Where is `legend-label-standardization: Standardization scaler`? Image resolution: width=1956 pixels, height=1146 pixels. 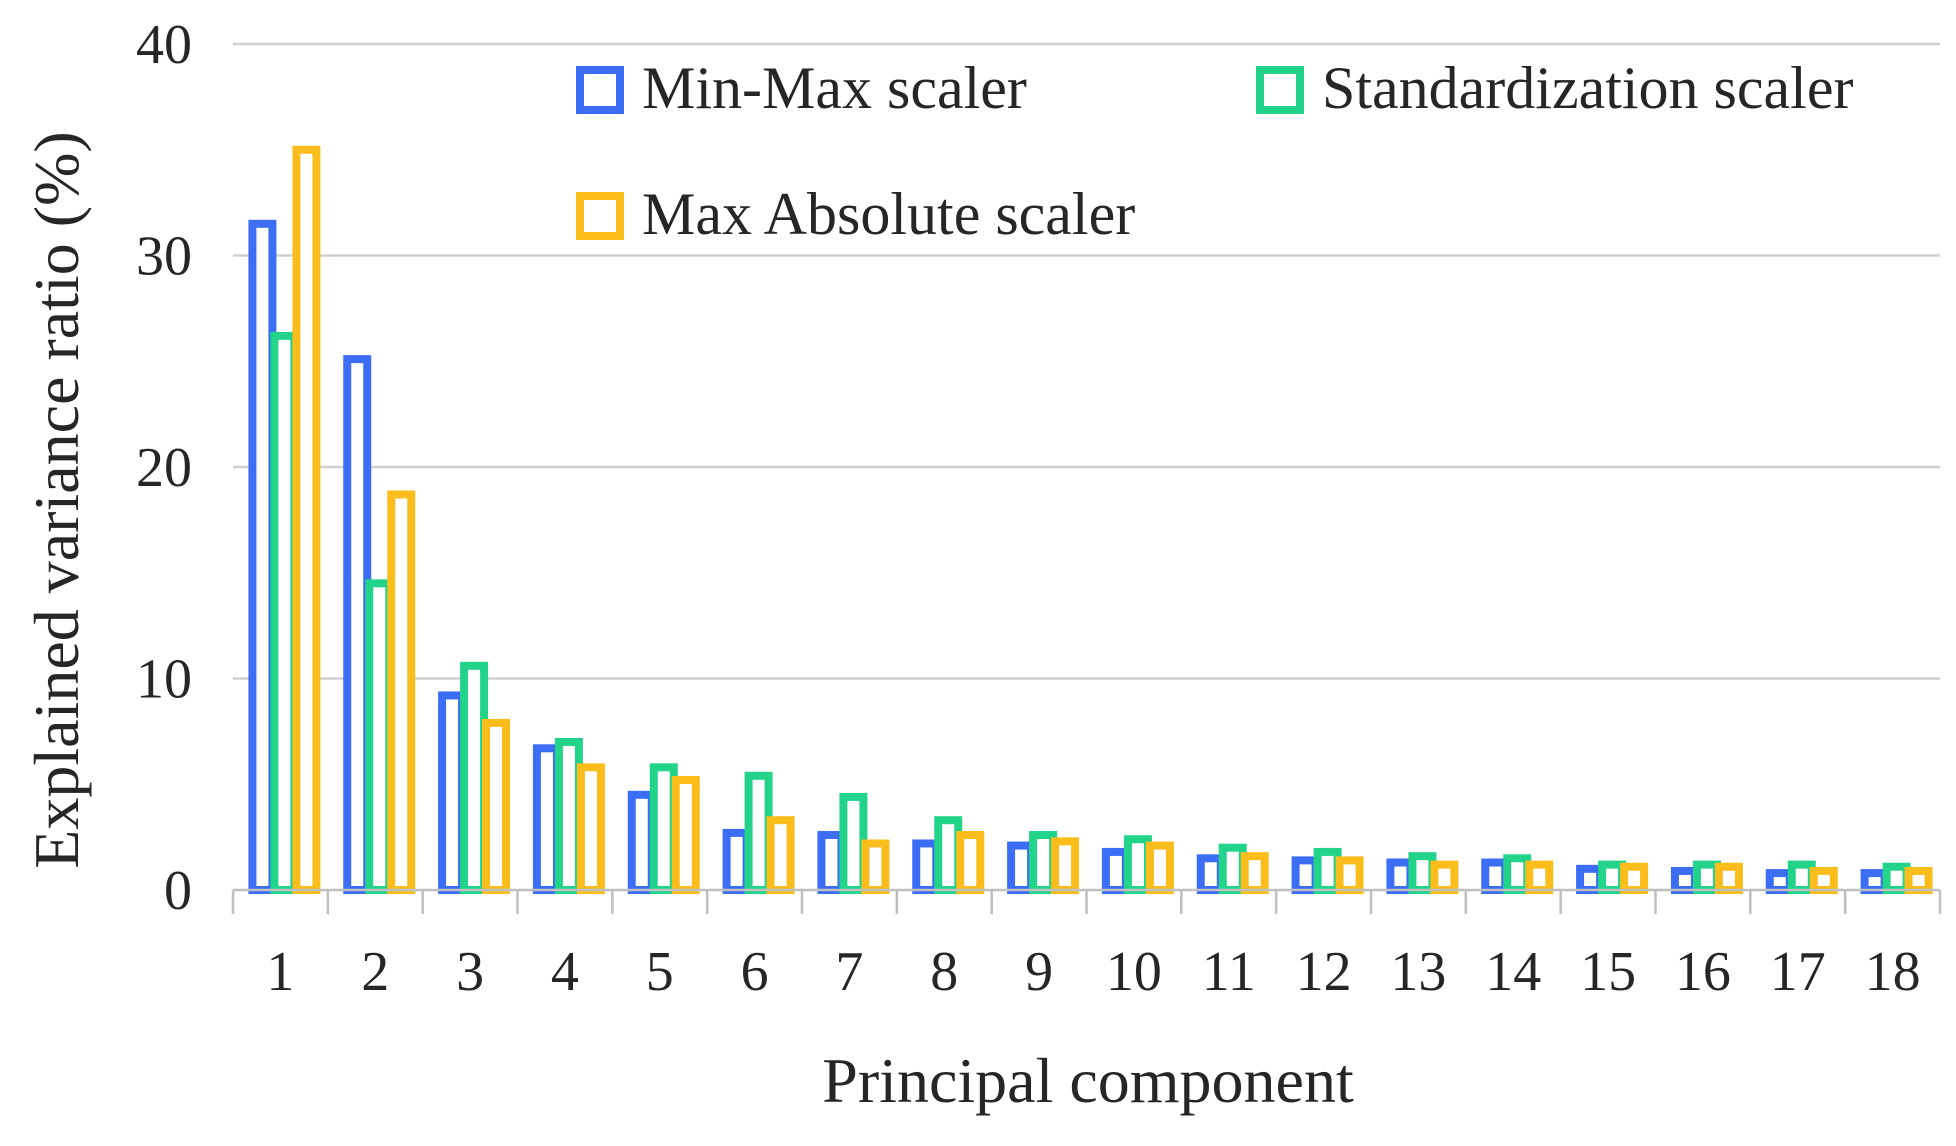
legend-label-standardization: Standardization scaler is located at coordinates (1587, 88).